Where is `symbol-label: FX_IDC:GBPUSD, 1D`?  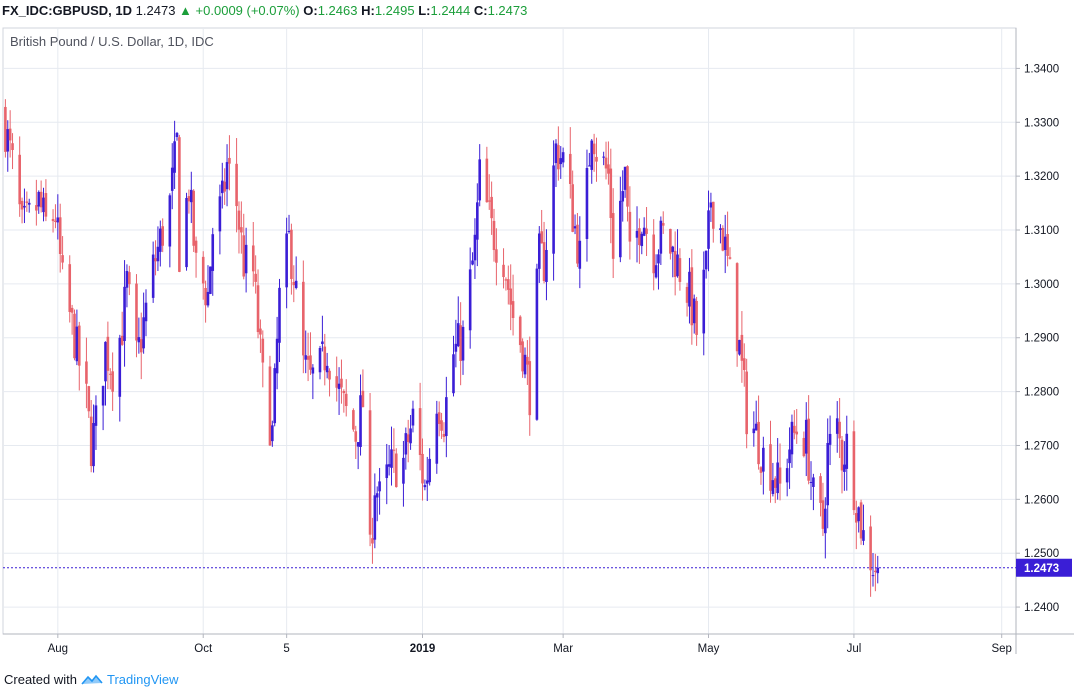 symbol-label: FX_IDC:GBPUSD, 1D is located at coordinates (67, 10).